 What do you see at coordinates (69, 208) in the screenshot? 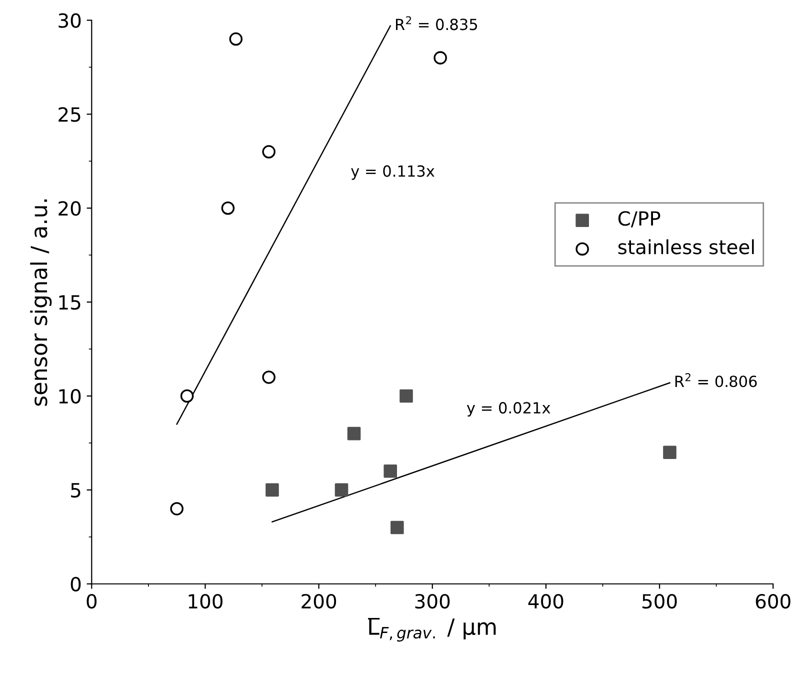
I see `y-tick-label: 20` at bounding box center [69, 208].